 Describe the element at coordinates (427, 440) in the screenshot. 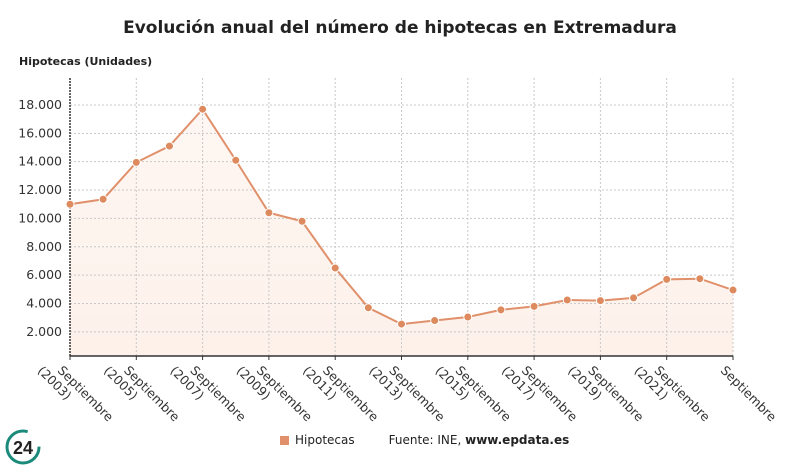

I see `source-prefix: Fuente: INE,` at that location.